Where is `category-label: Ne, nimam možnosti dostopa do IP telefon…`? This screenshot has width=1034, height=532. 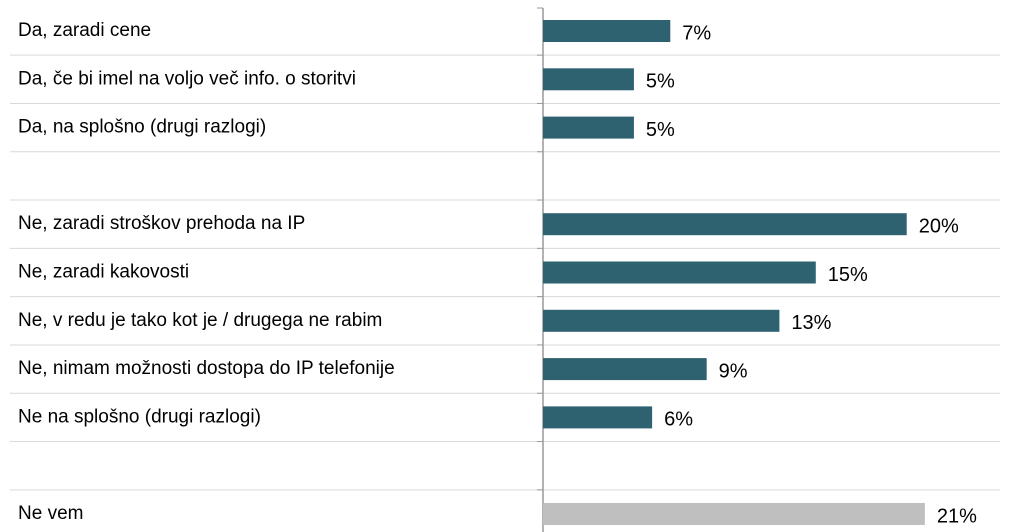
category-label: Ne, nimam možnosti dostopa do IP telefon… is located at coordinates (206, 368).